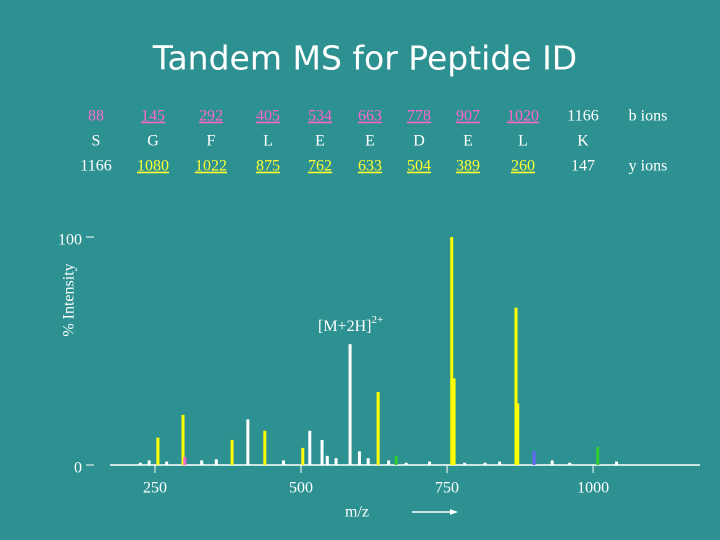 The width and height of the screenshot is (720, 540). Describe the element at coordinates (435, 512) in the screenshot. I see `arrow` at that location.